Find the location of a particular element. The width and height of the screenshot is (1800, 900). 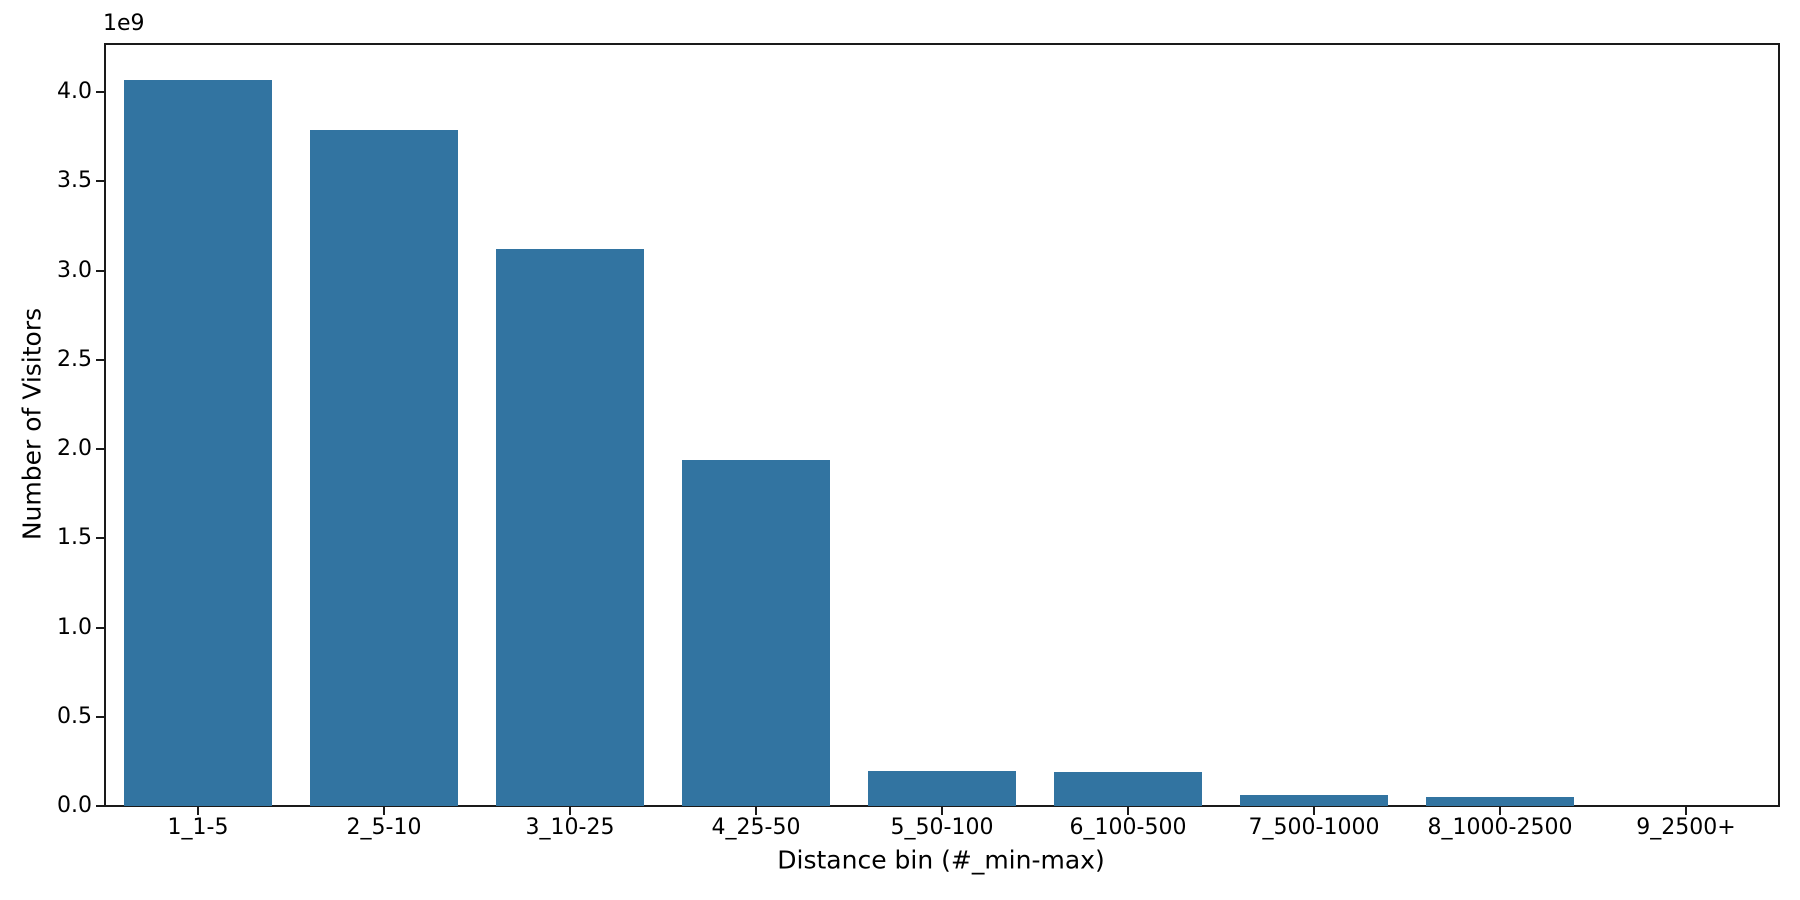

y-tick-label-0.0: 0.0 is located at coordinates (74, 805).